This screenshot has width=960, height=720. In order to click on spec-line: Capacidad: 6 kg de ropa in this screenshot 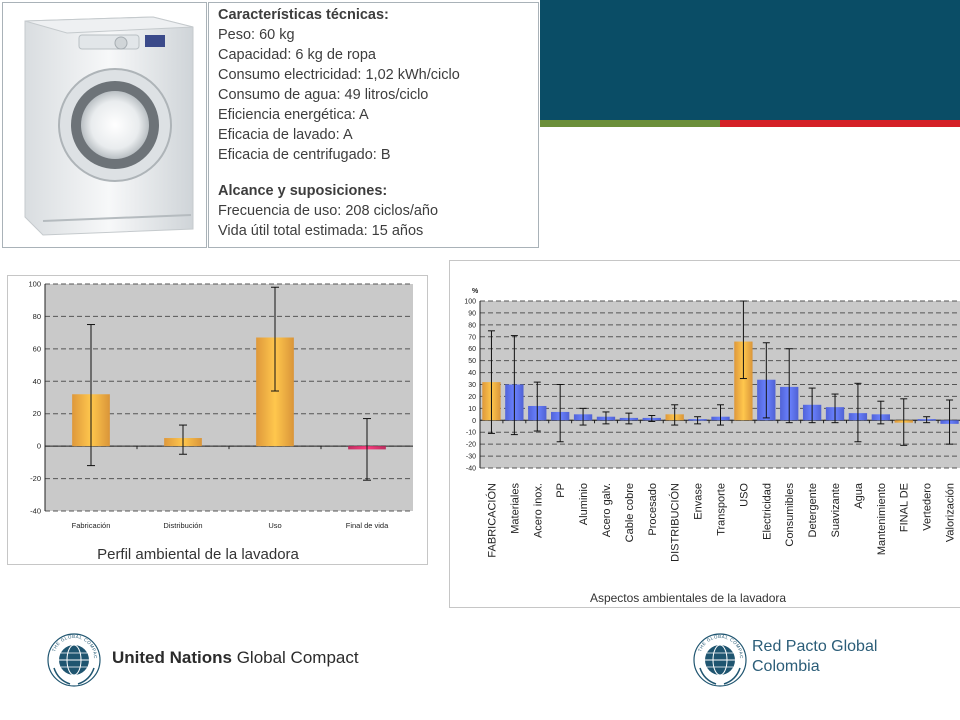, I will do `click(297, 55)`.